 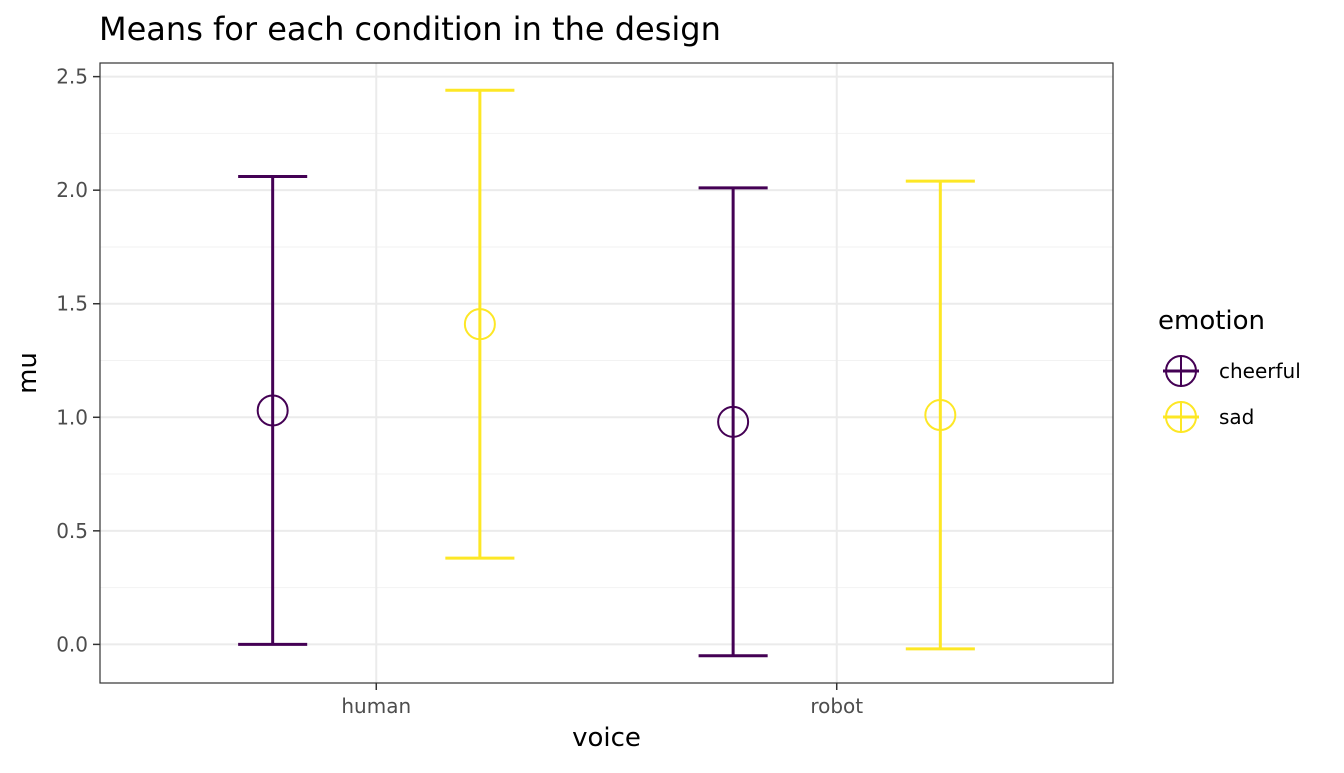 I want to click on y-tick-label: 0.5, so click(x=72, y=531).